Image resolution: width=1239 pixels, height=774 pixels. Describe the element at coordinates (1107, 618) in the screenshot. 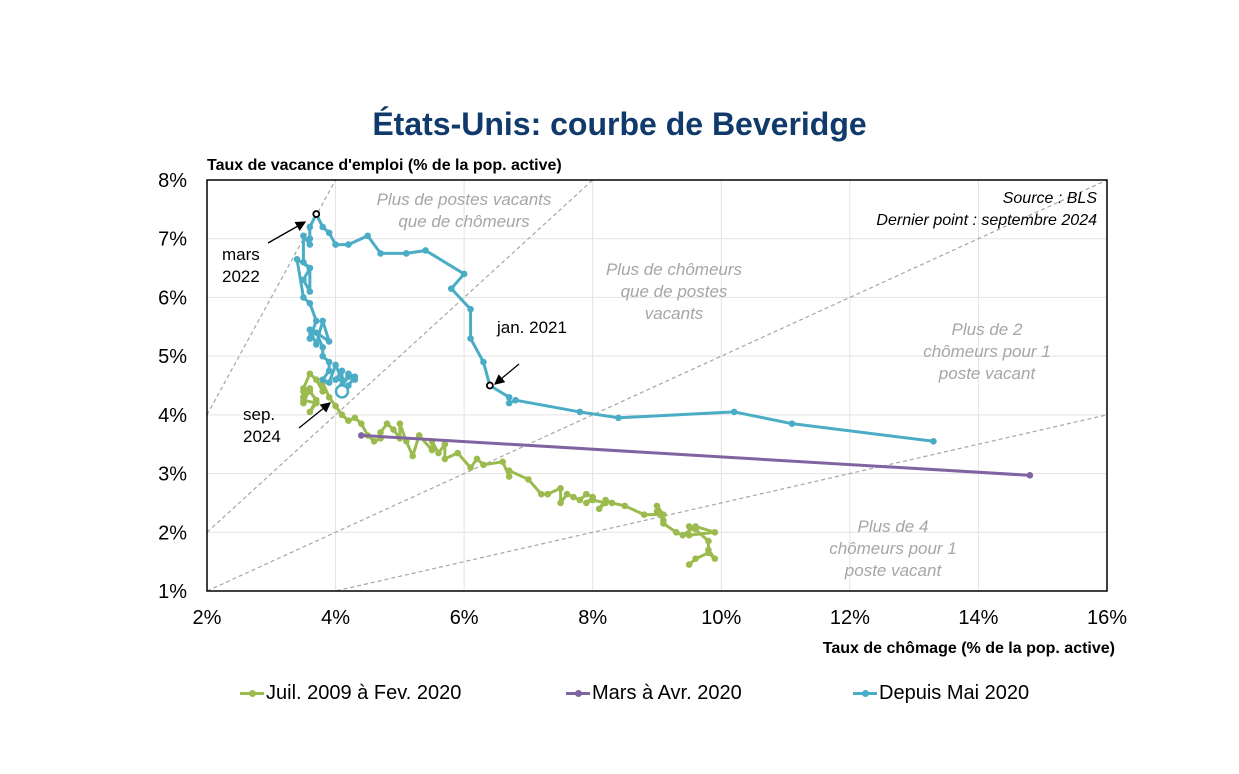

I see `x-tick-label: 16%` at that location.